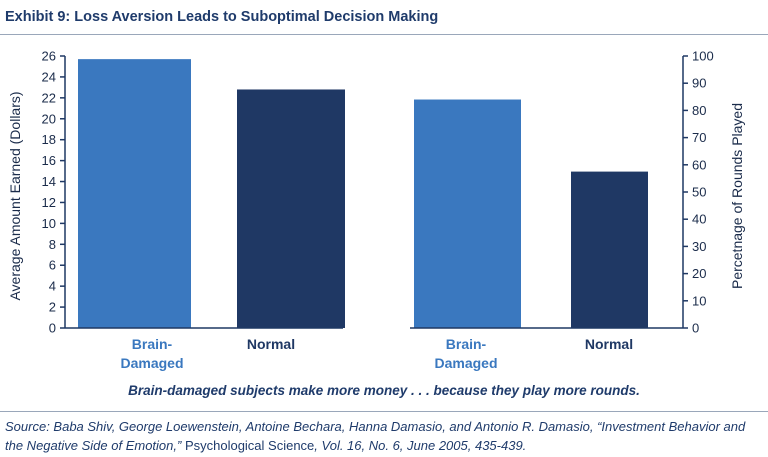 Image resolution: width=768 pixels, height=457 pixels. Describe the element at coordinates (52, 286) in the screenshot. I see `left-chart-tick-label: 4` at that location.